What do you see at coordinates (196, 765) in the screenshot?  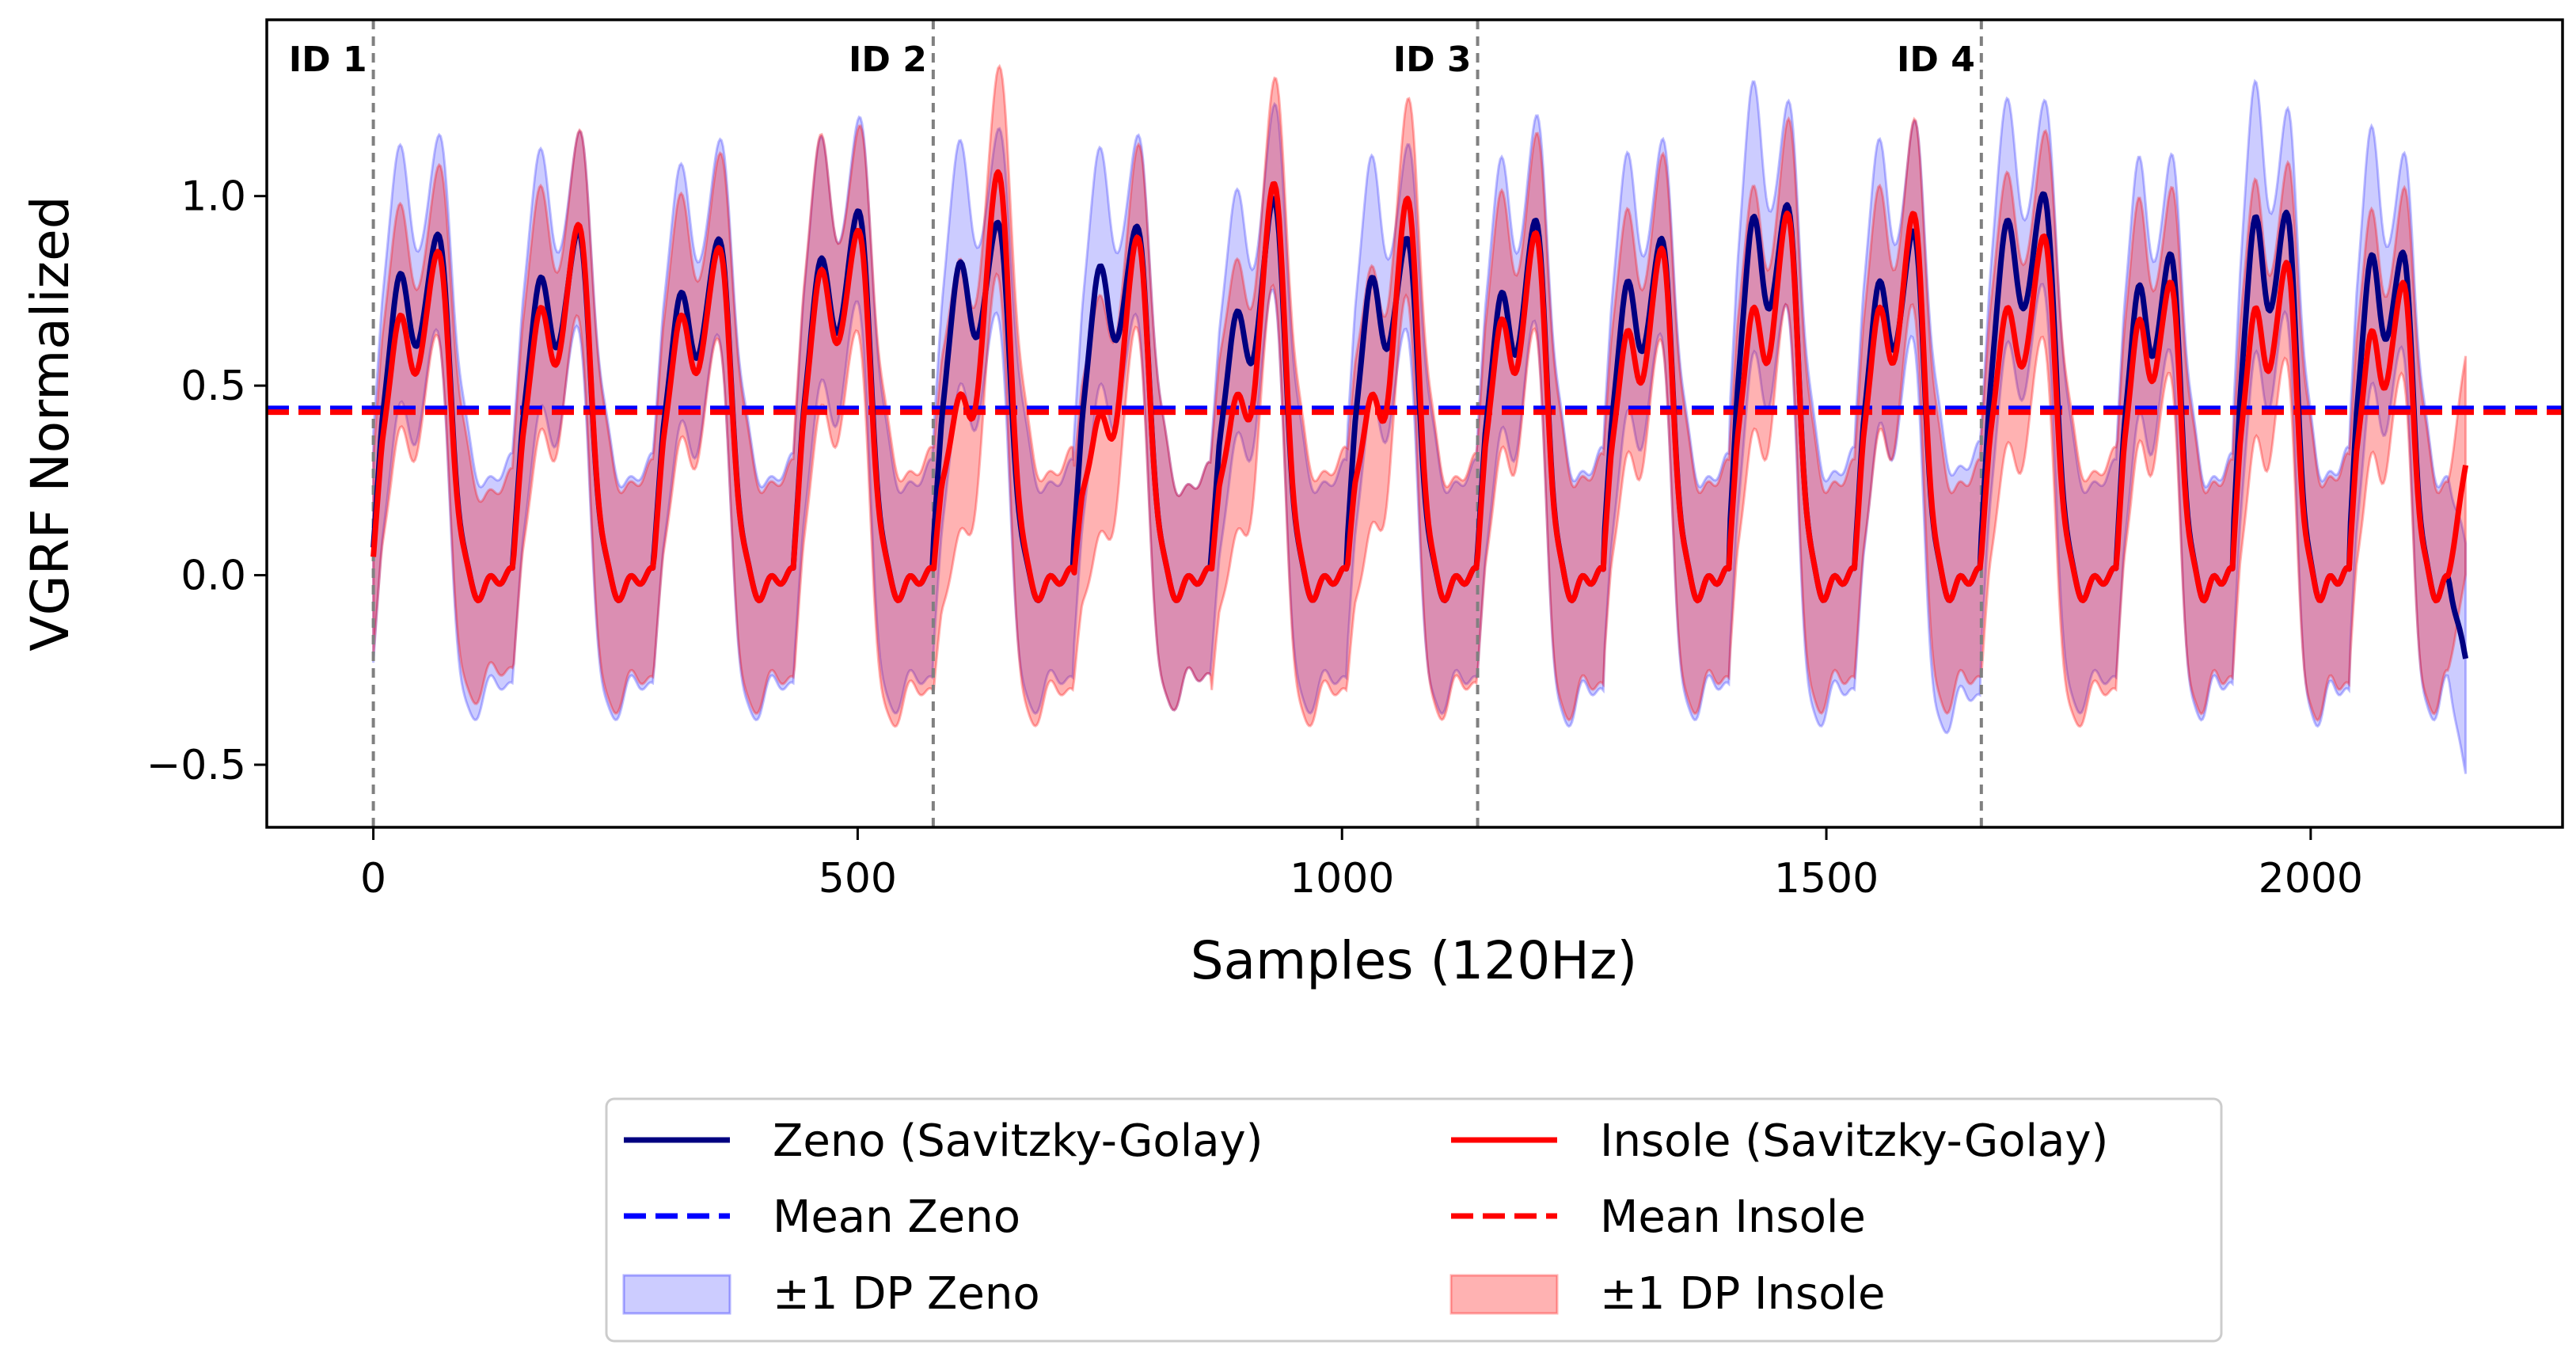 I see `y-tick-label: −0.5` at bounding box center [196, 765].